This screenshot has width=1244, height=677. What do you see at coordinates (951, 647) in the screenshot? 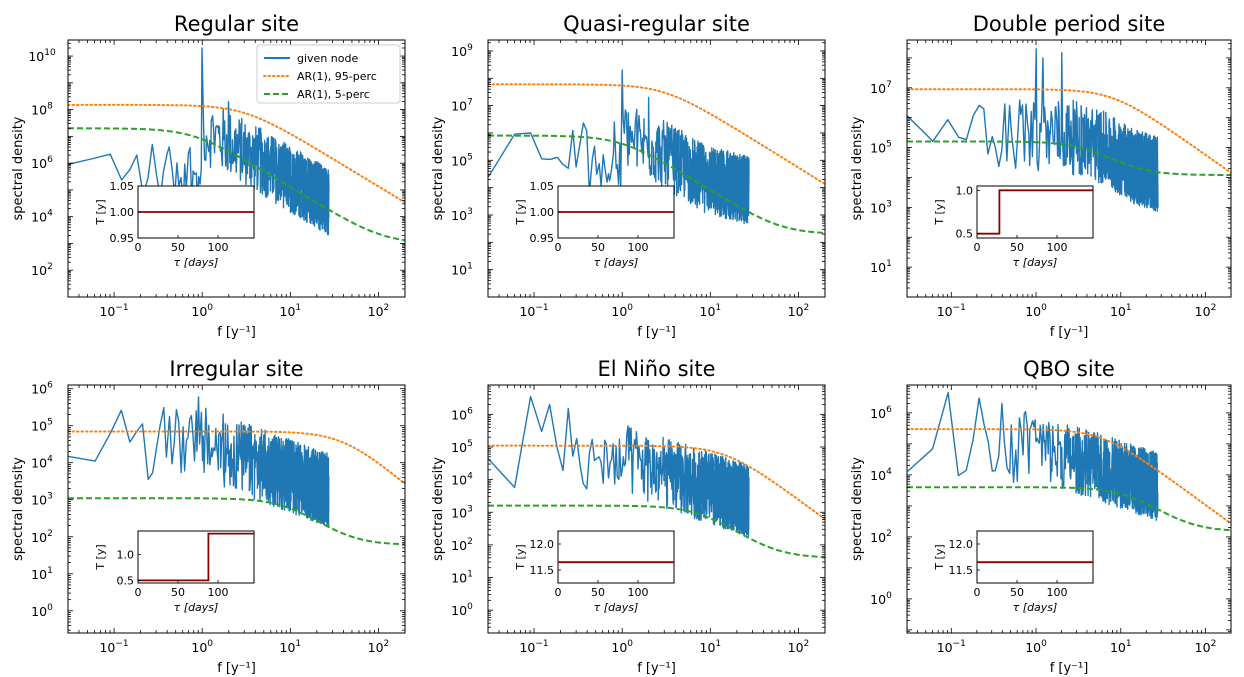
I see `panel-6-x-tick-label: 10⁻¹` at bounding box center [951, 647].